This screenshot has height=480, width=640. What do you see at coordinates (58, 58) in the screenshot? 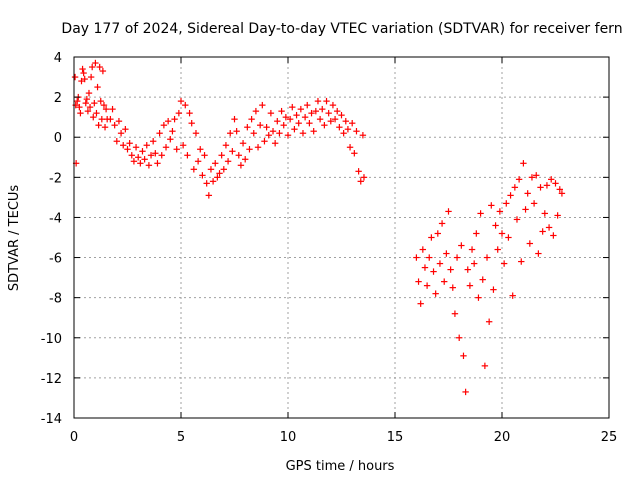
I see `y-tick-label: 4` at bounding box center [58, 58].